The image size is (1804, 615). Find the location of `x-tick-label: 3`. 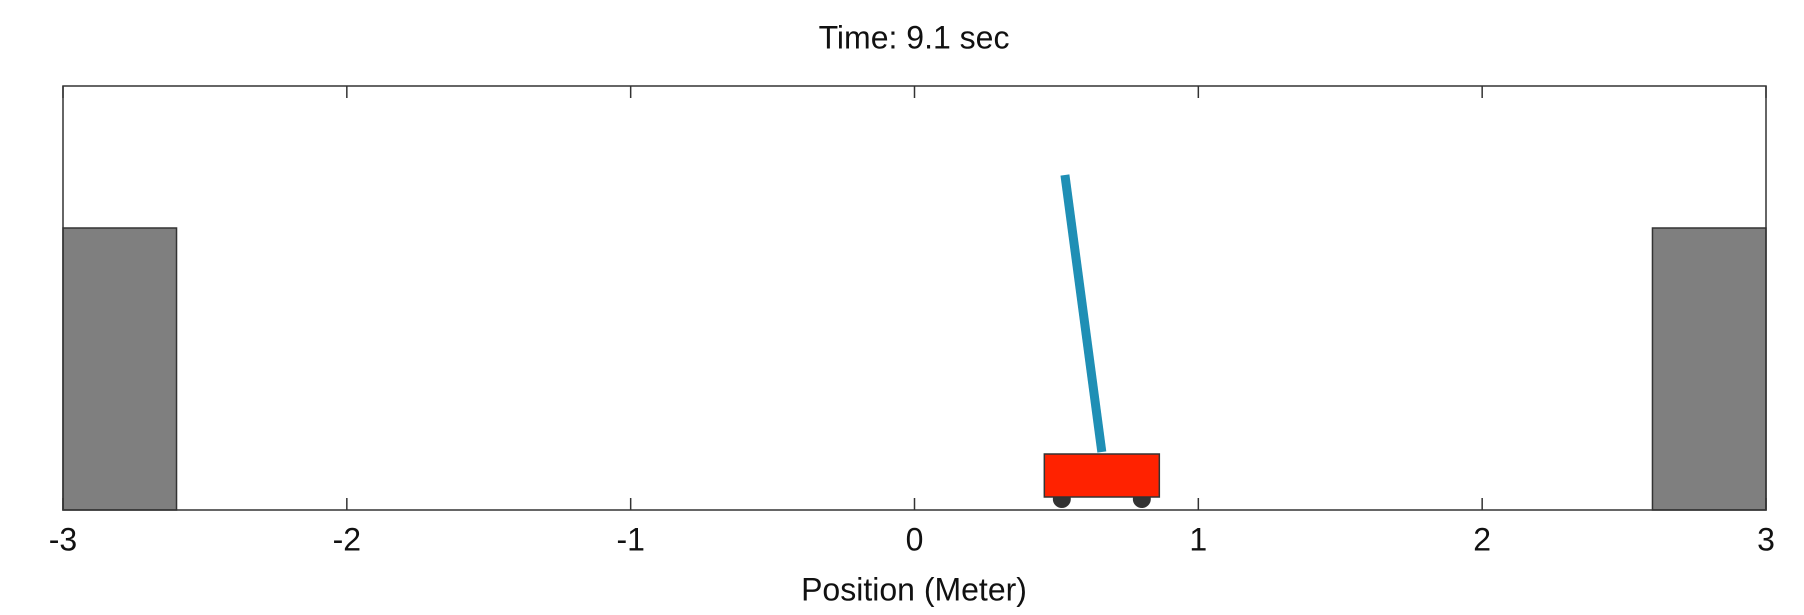

x-tick-label: 3 is located at coordinates (1766, 539).